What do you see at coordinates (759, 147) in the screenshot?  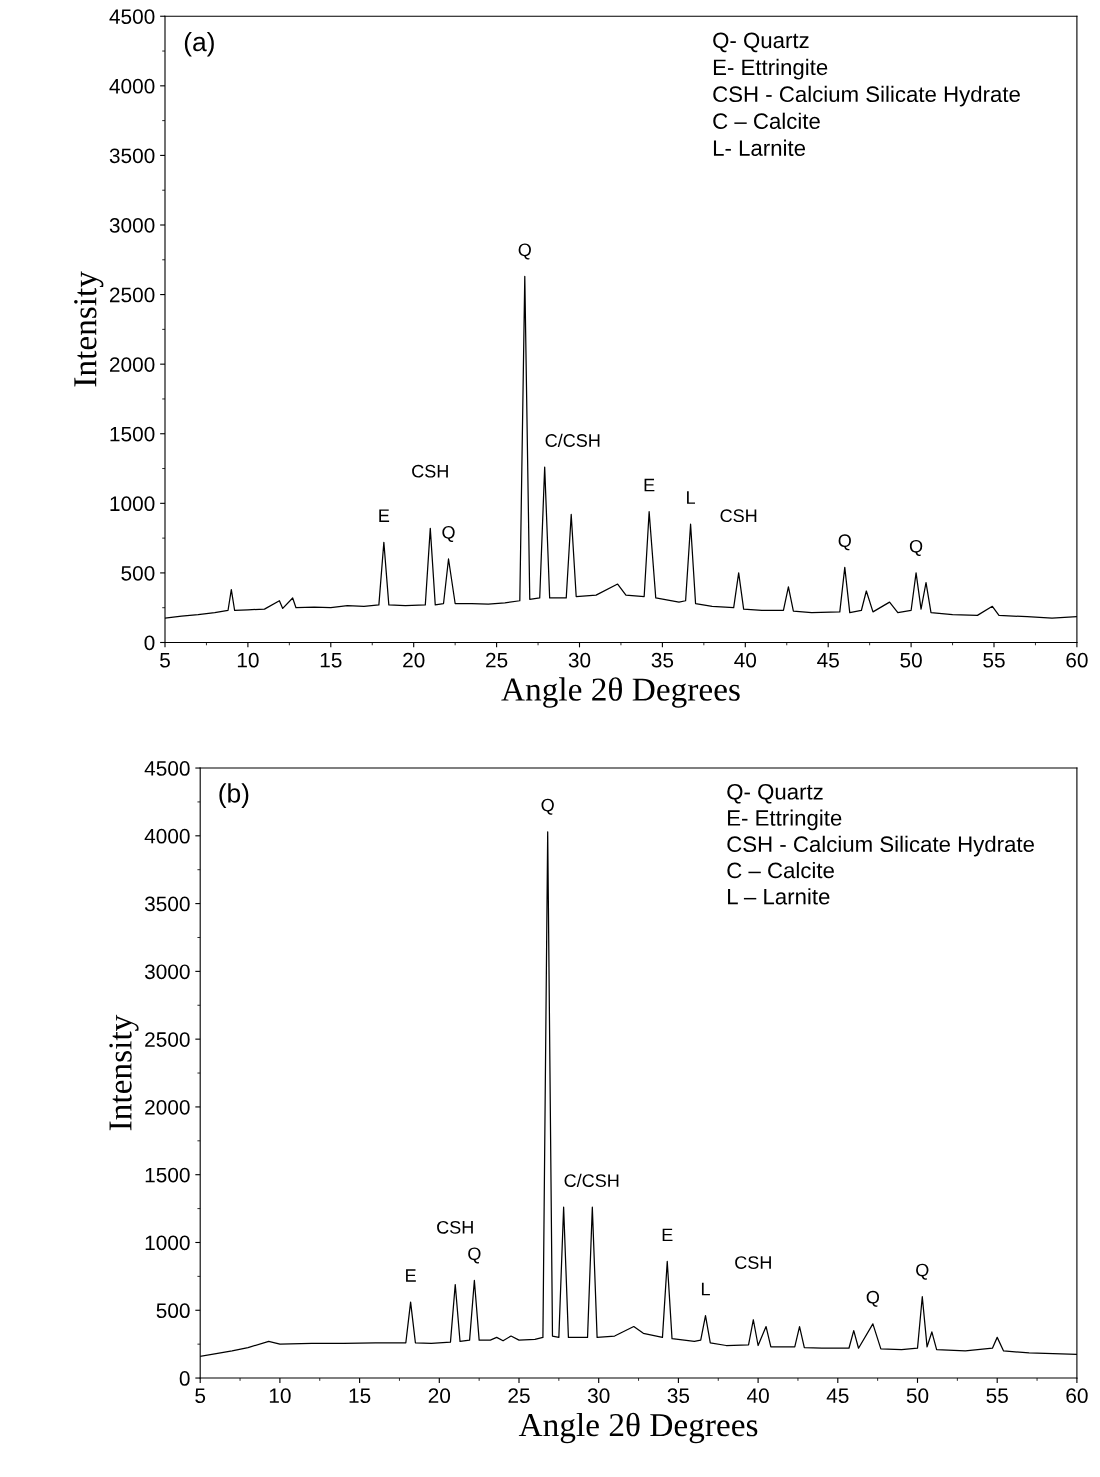 I see `annotation: L- Larnite` at bounding box center [759, 147].